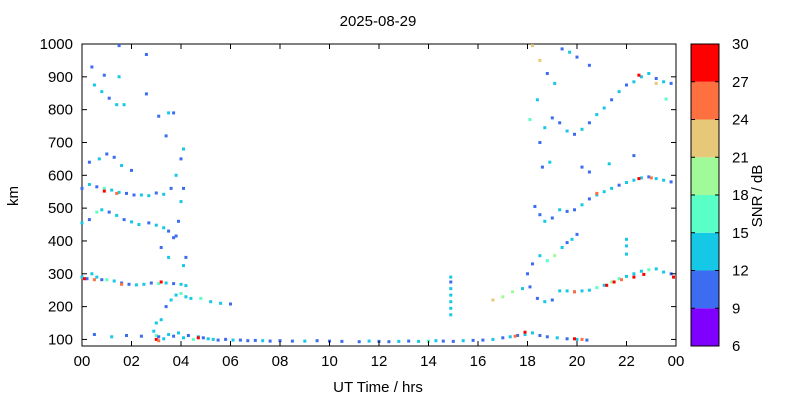  I want to click on x-tick-label: 00, so click(82, 361).